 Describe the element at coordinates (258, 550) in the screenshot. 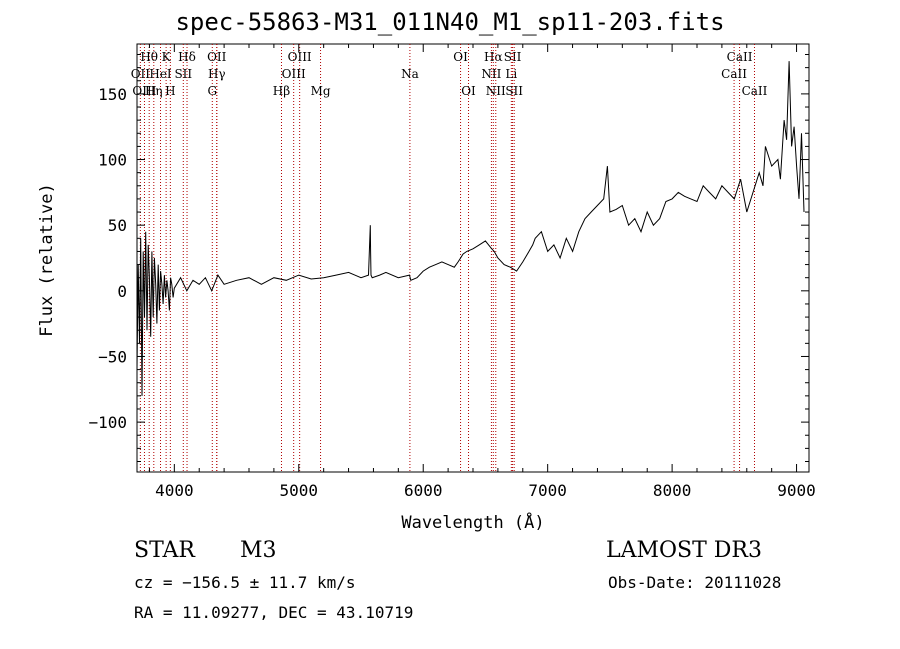

I see `spectral-subclass: M3` at that location.